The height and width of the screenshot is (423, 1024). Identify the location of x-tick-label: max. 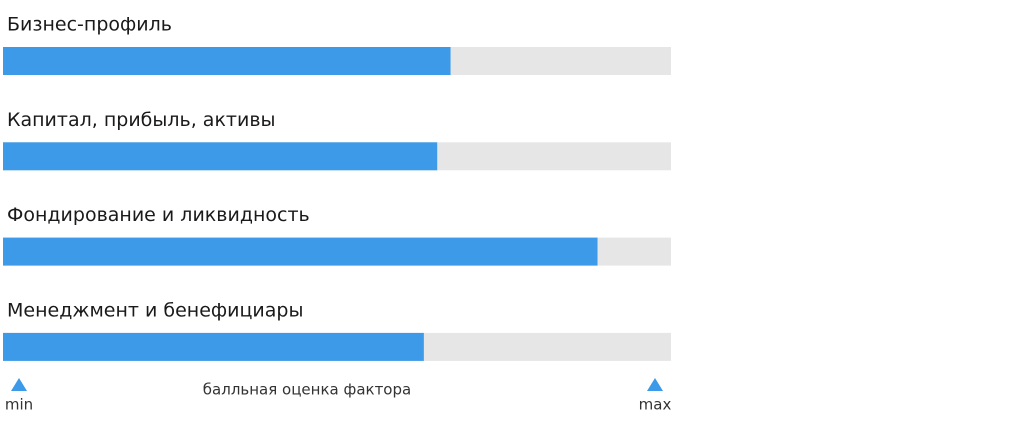
(655, 405).